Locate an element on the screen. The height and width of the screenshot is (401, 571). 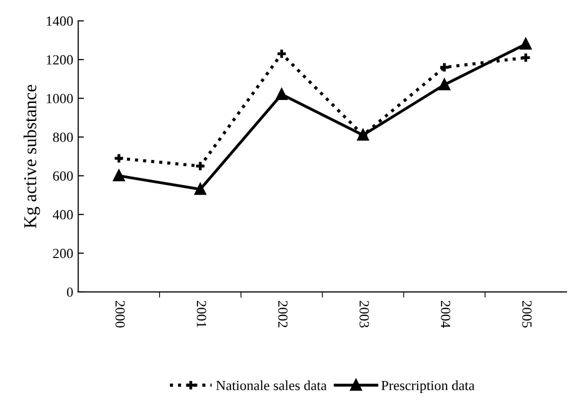
y-tick-label: 1200 is located at coordinates (59, 60).